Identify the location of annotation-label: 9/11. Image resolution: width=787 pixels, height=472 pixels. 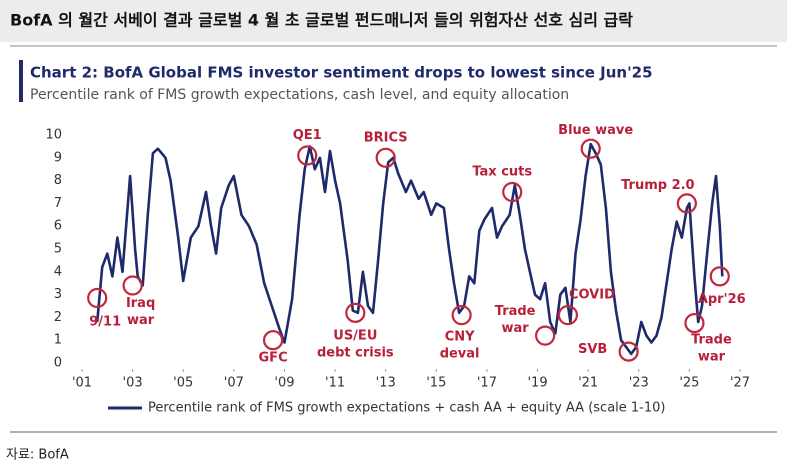
(105, 322).